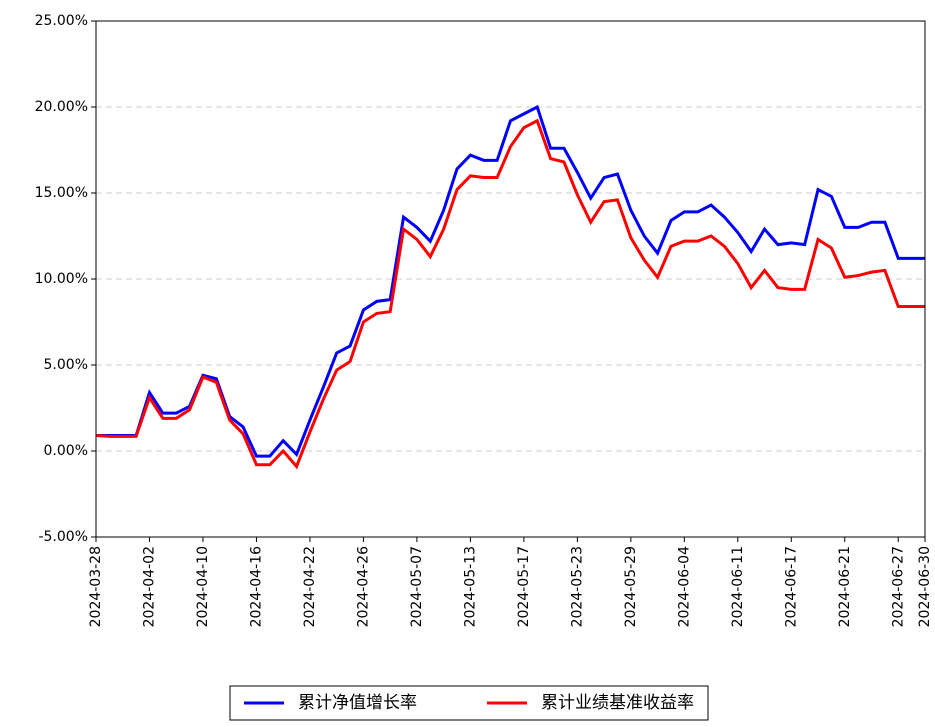 This screenshot has height=727, width=935. Describe the element at coordinates (617, 703) in the screenshot. I see `legend-label: 累计业绩基准收益率` at that location.